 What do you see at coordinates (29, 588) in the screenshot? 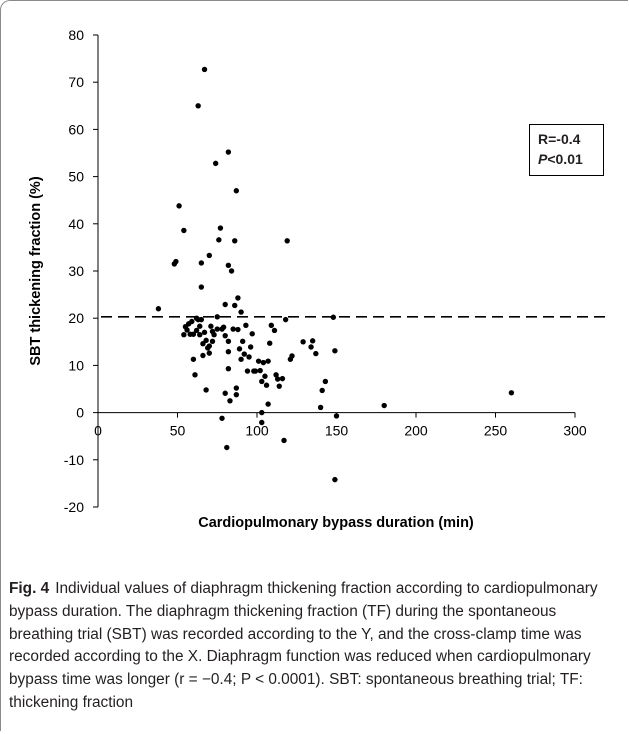
I see `figure-label: Fig. 4` at bounding box center [29, 588].